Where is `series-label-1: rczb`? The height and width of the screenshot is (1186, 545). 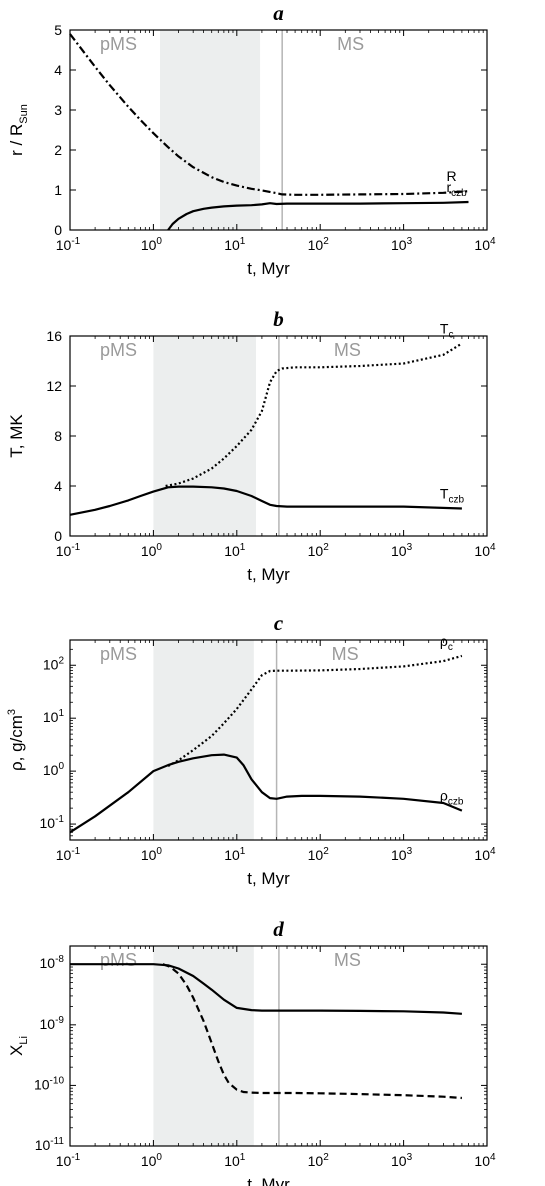 series-label-1: rczb is located at coordinates (456, 189).